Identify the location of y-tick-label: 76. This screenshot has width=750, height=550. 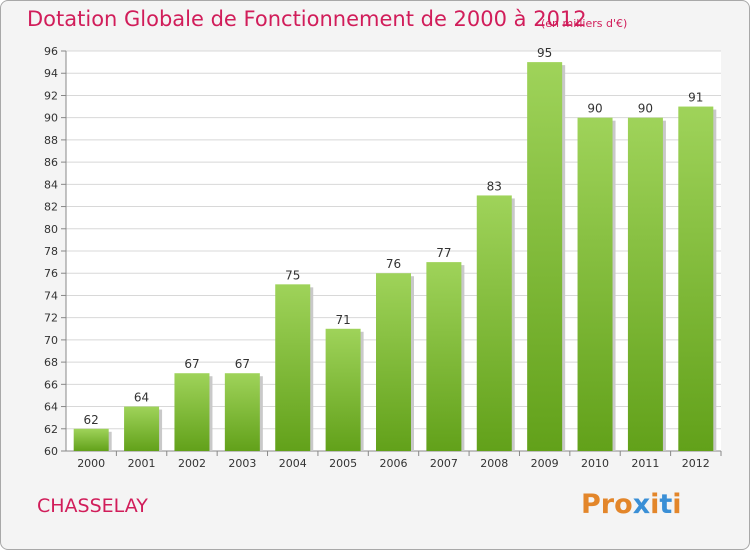
(51, 273).